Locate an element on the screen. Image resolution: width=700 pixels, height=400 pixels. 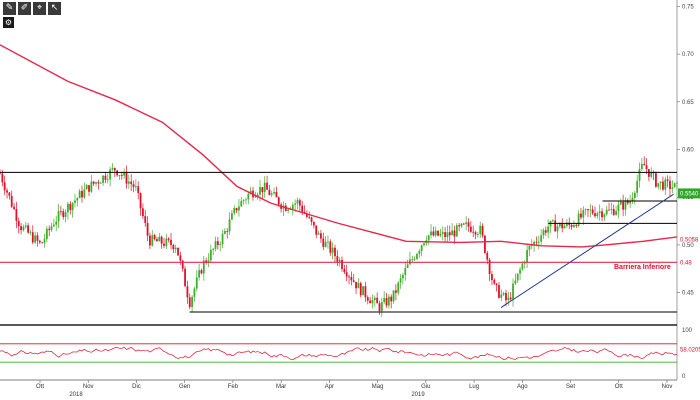
trend-line is located at coordinates (587, 250).